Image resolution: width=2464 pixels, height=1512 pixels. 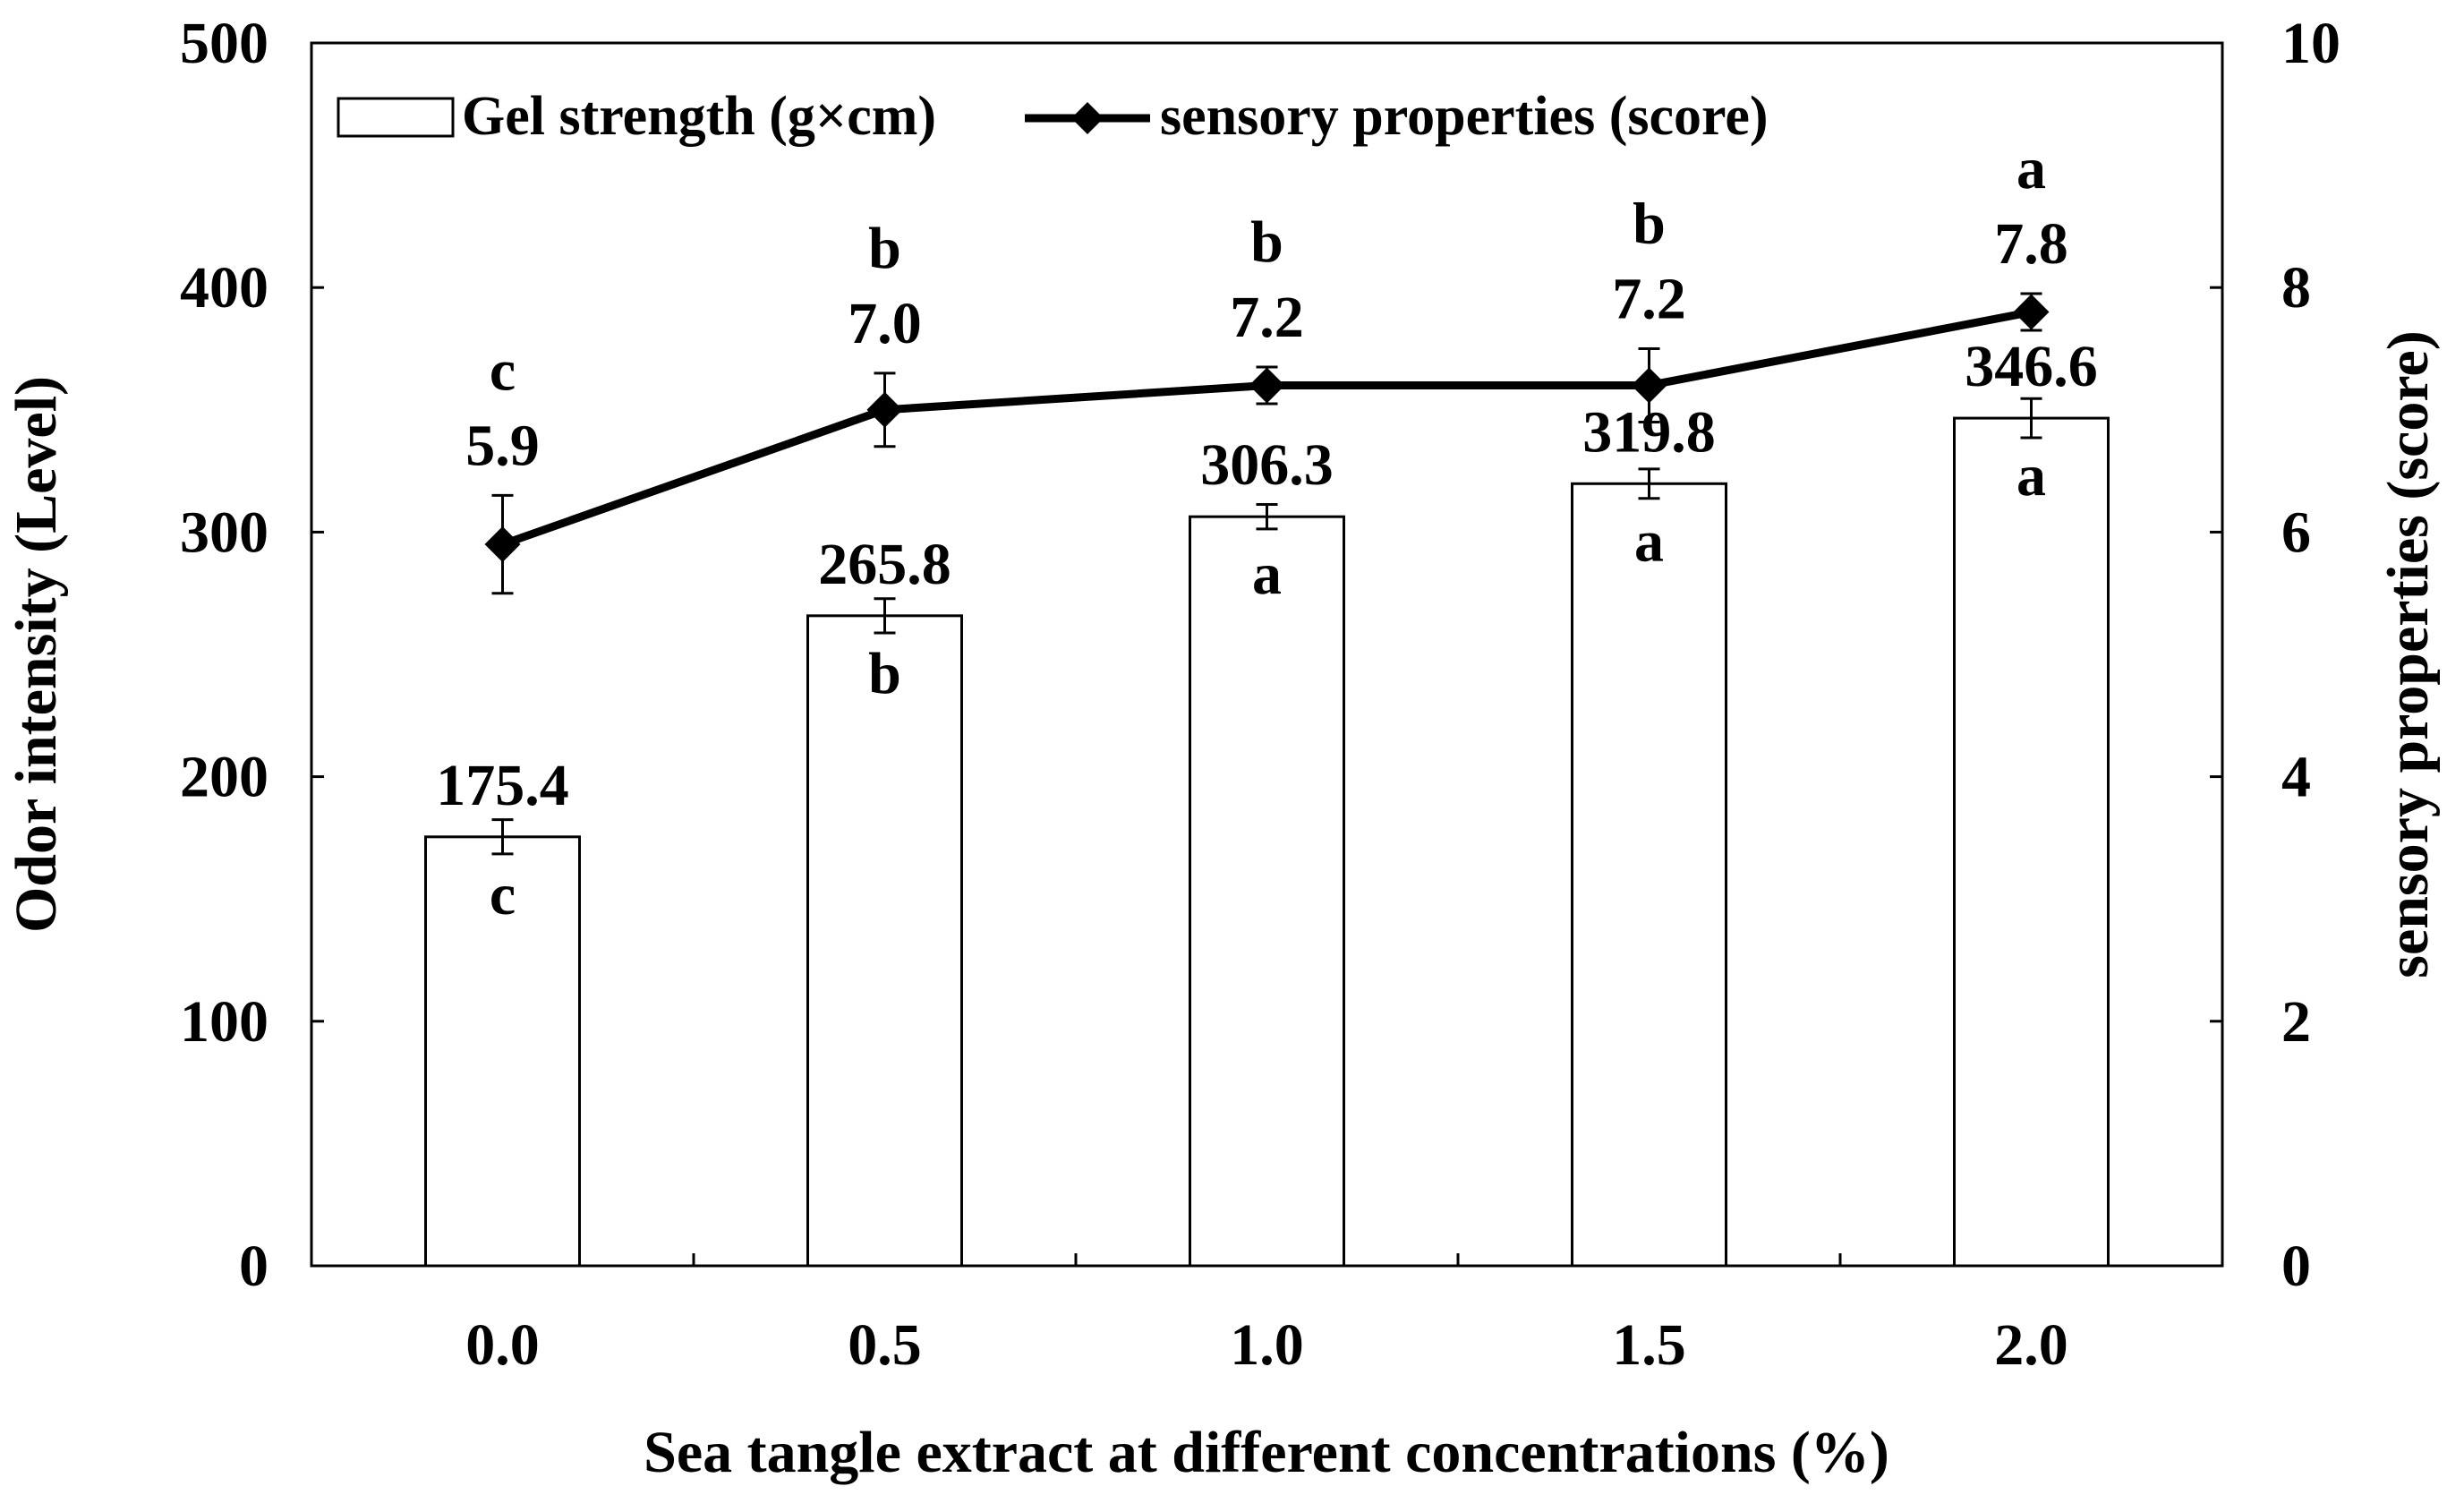 I want to click on bar-letter-label: b, so click(x=885, y=673).